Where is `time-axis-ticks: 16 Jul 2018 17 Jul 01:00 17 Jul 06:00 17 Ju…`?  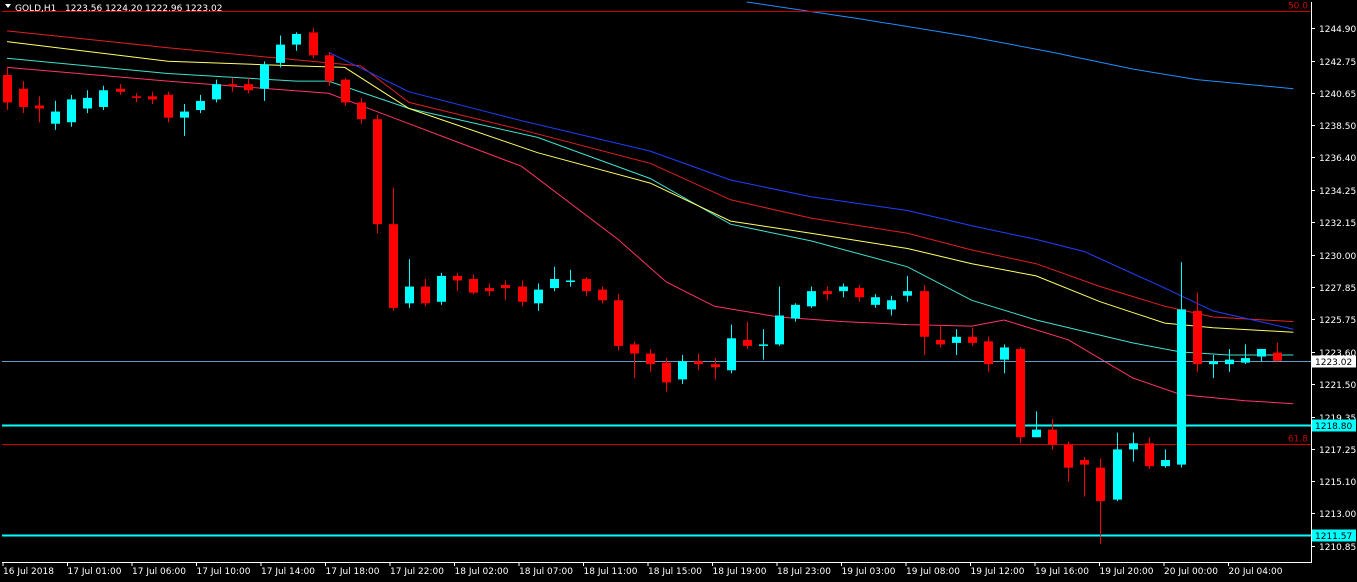
time-axis-ticks: 16 Jul 2018 17 Jul 01:00 17 Jul 06:00 17 Ju… is located at coordinates (642, 569).